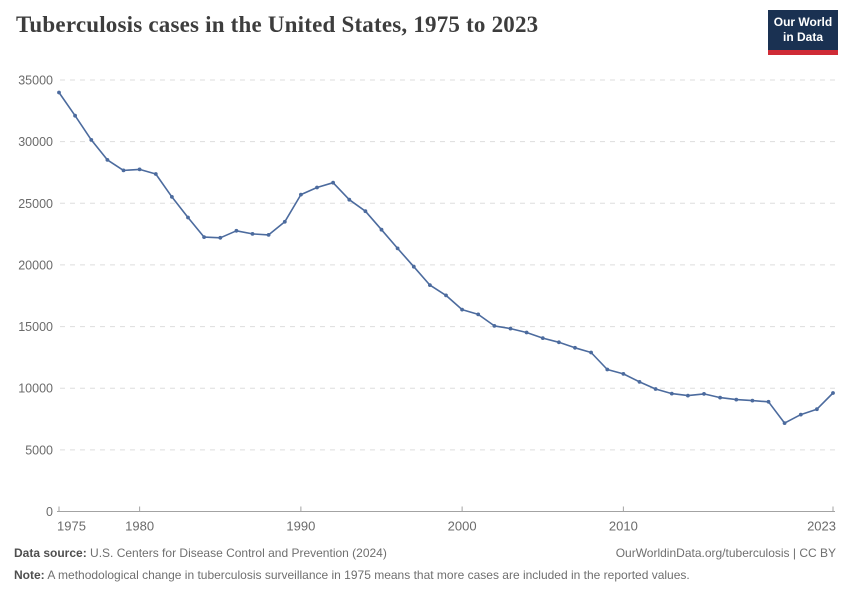 This screenshot has height=600, width=850. I want to click on owid-logo-line2: in Data, so click(802, 37).